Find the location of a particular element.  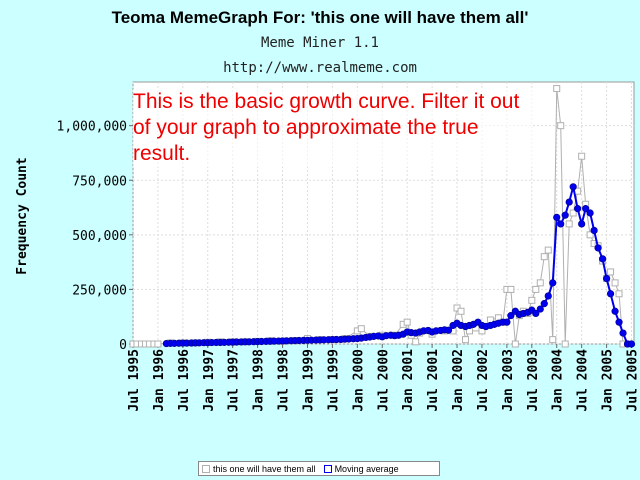

x-tick-label: Jul 1999 is located at coordinates (333, 380).